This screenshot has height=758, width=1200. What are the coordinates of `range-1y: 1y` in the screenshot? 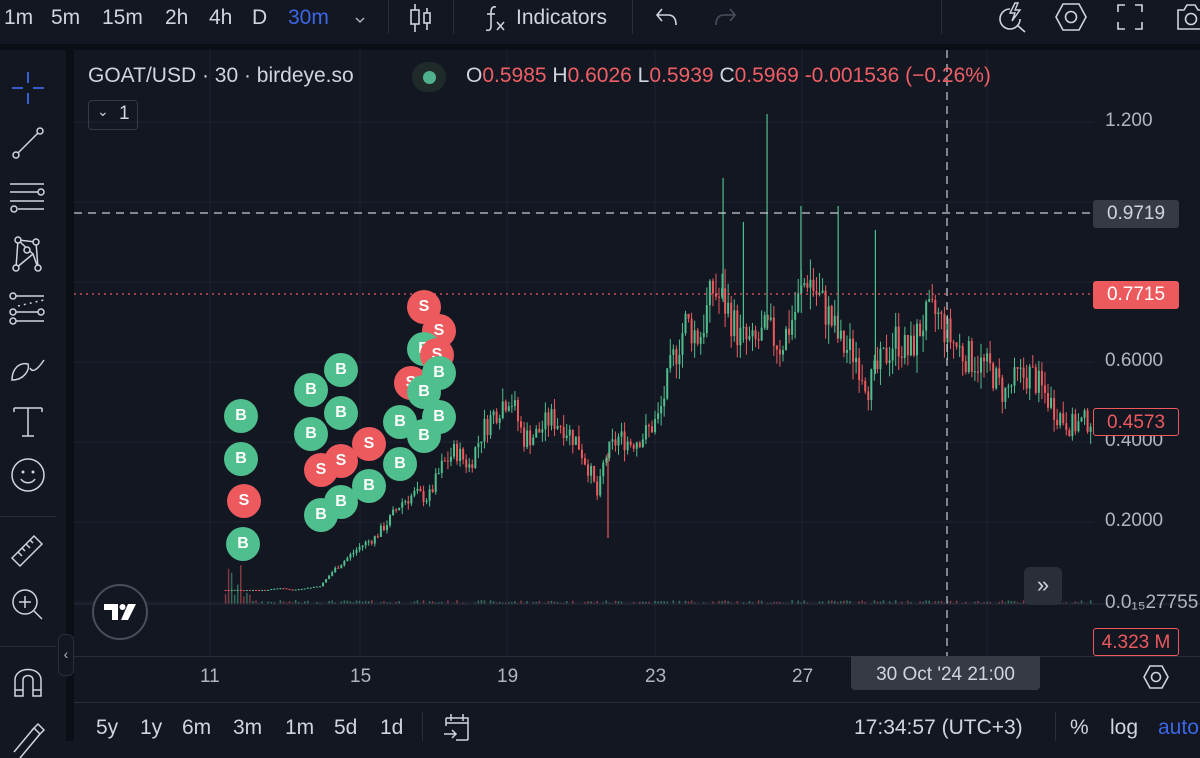 It's located at (151, 727).